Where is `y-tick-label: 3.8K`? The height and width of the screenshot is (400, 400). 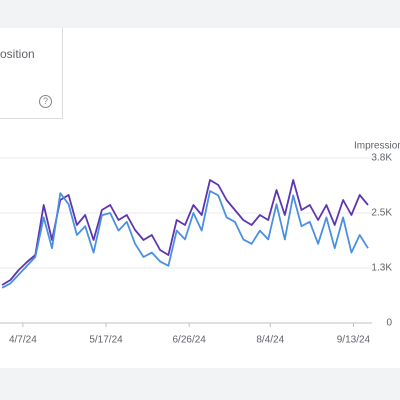
y-tick-label: 3.8K is located at coordinates (381, 158).